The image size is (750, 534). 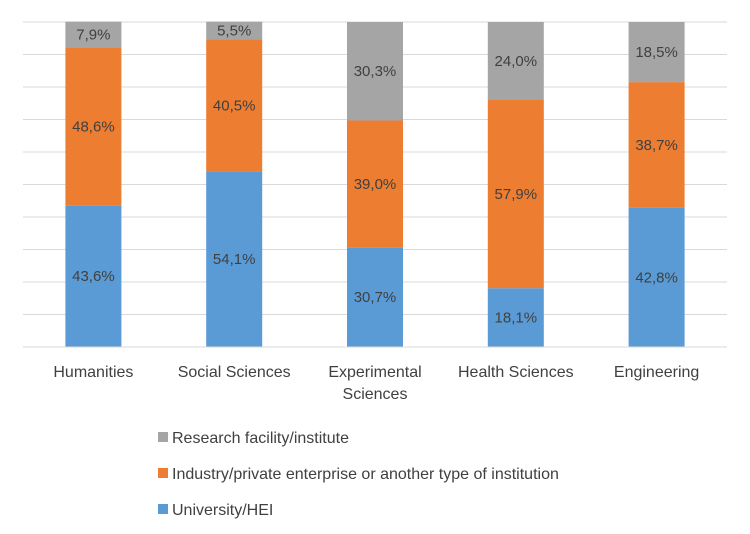 I want to click on legend-label: University/HEI, so click(x=222, y=510).